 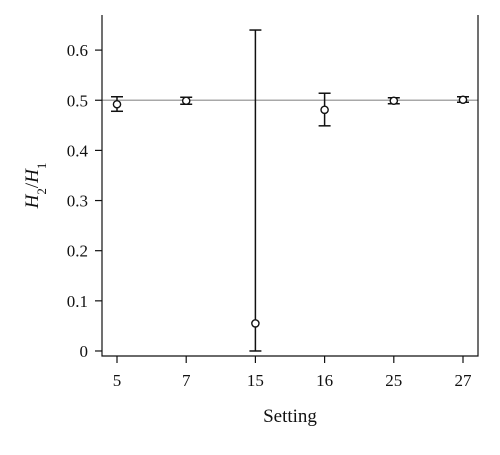 I want to click on y-axis-title-h2: H, so click(x=32, y=201).